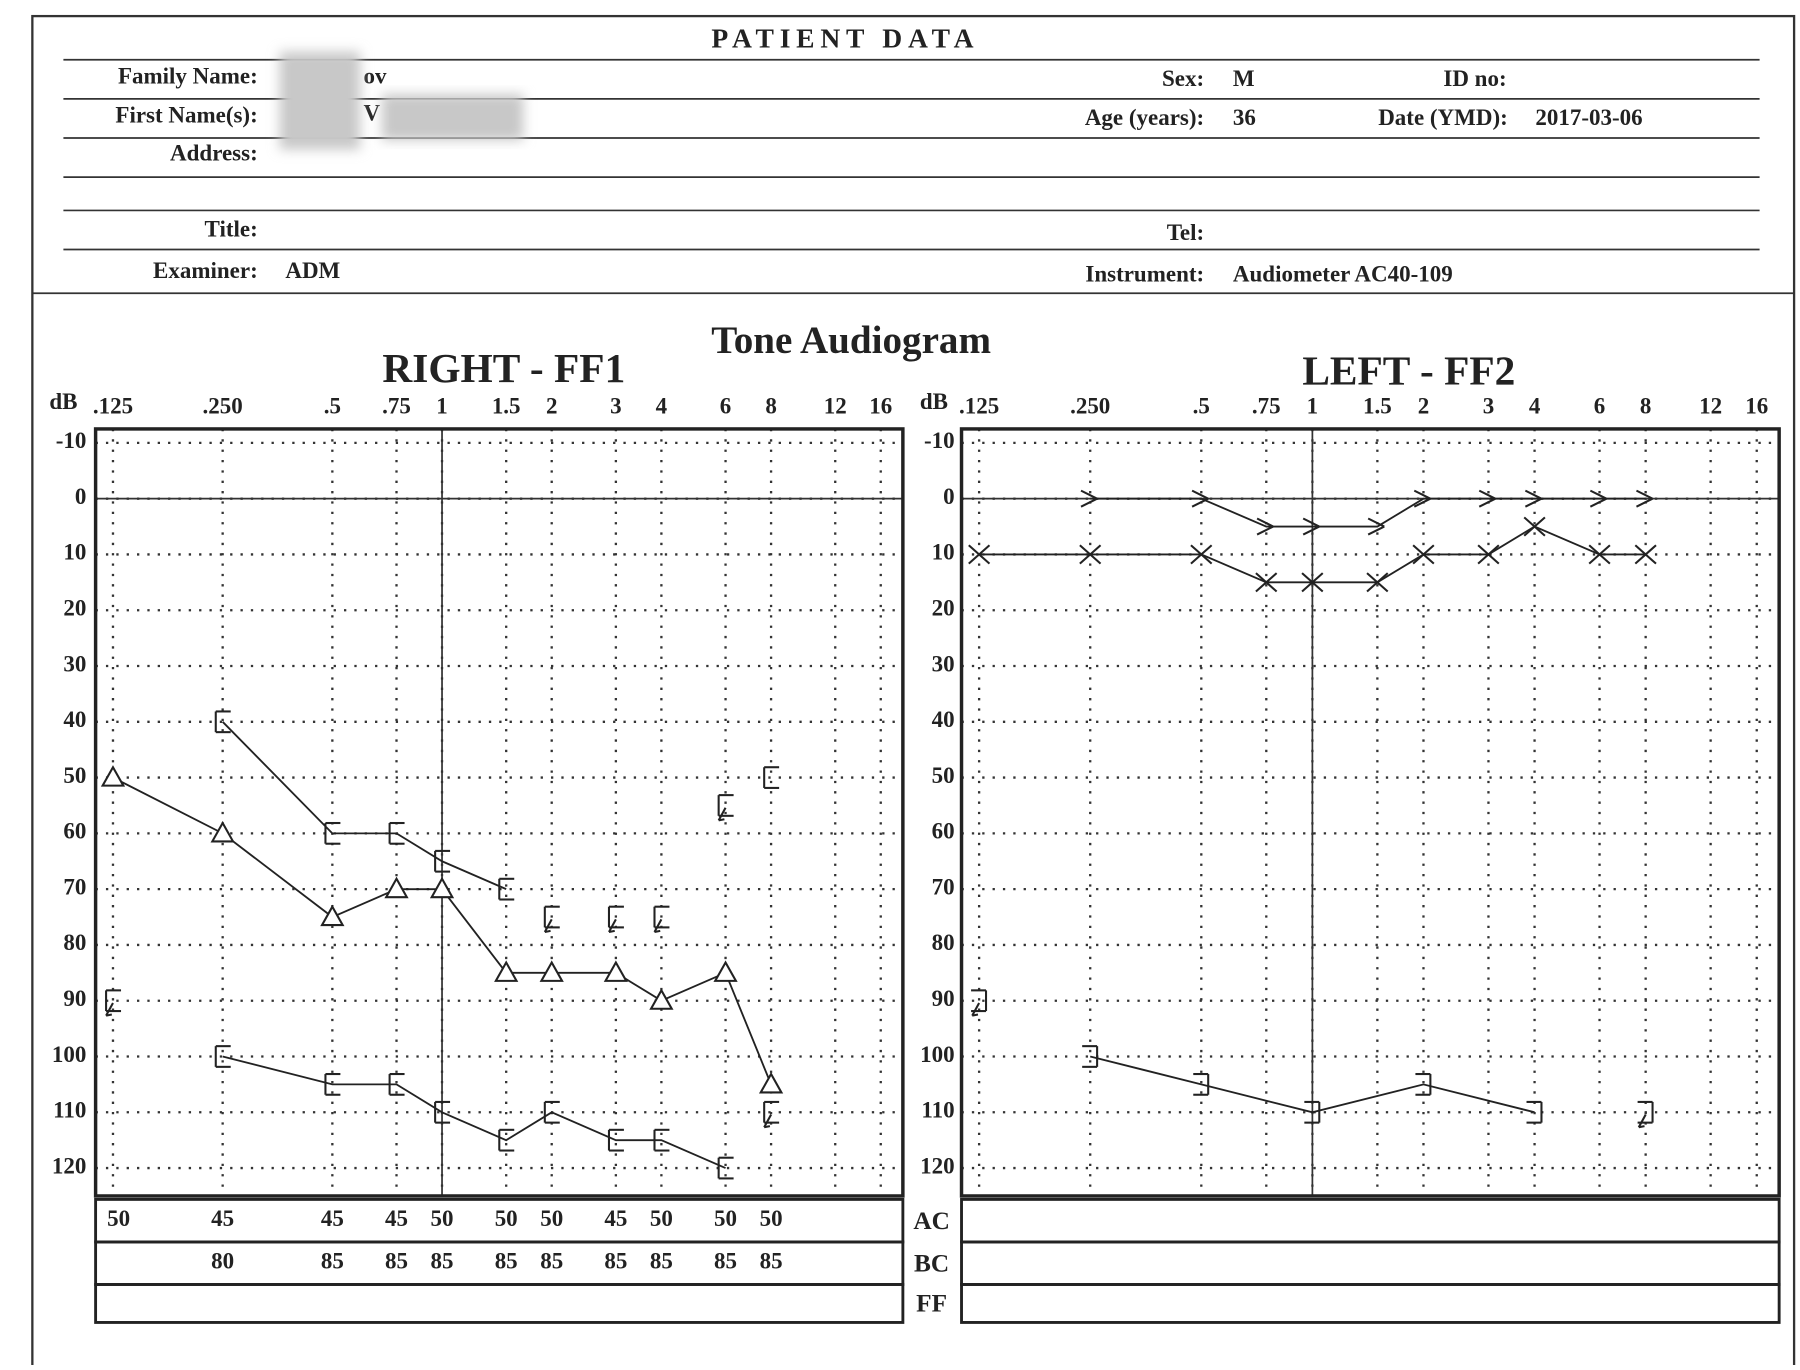  Describe the element at coordinates (1185, 232) in the screenshot. I see `field-label: Tel:` at that location.